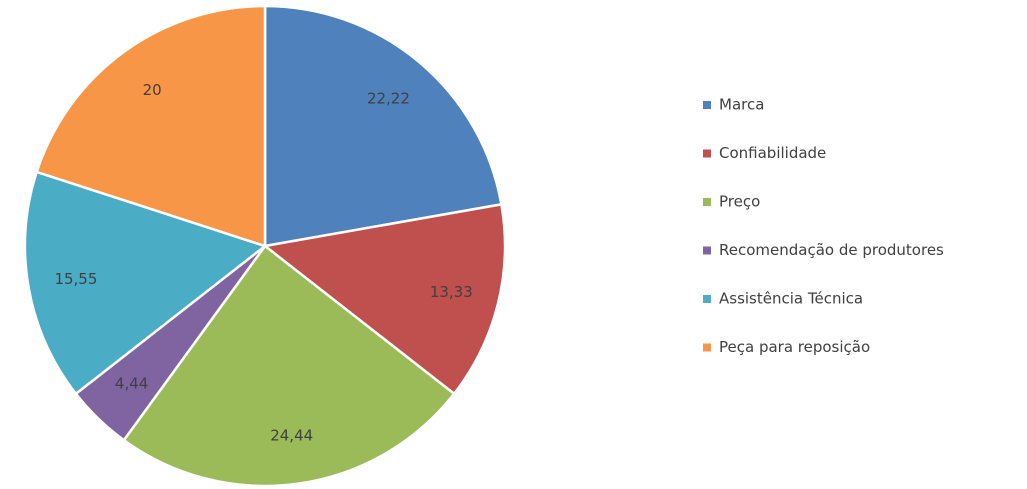  Describe the element at coordinates (131, 384) in the screenshot. I see `data-label: 4,44` at that location.